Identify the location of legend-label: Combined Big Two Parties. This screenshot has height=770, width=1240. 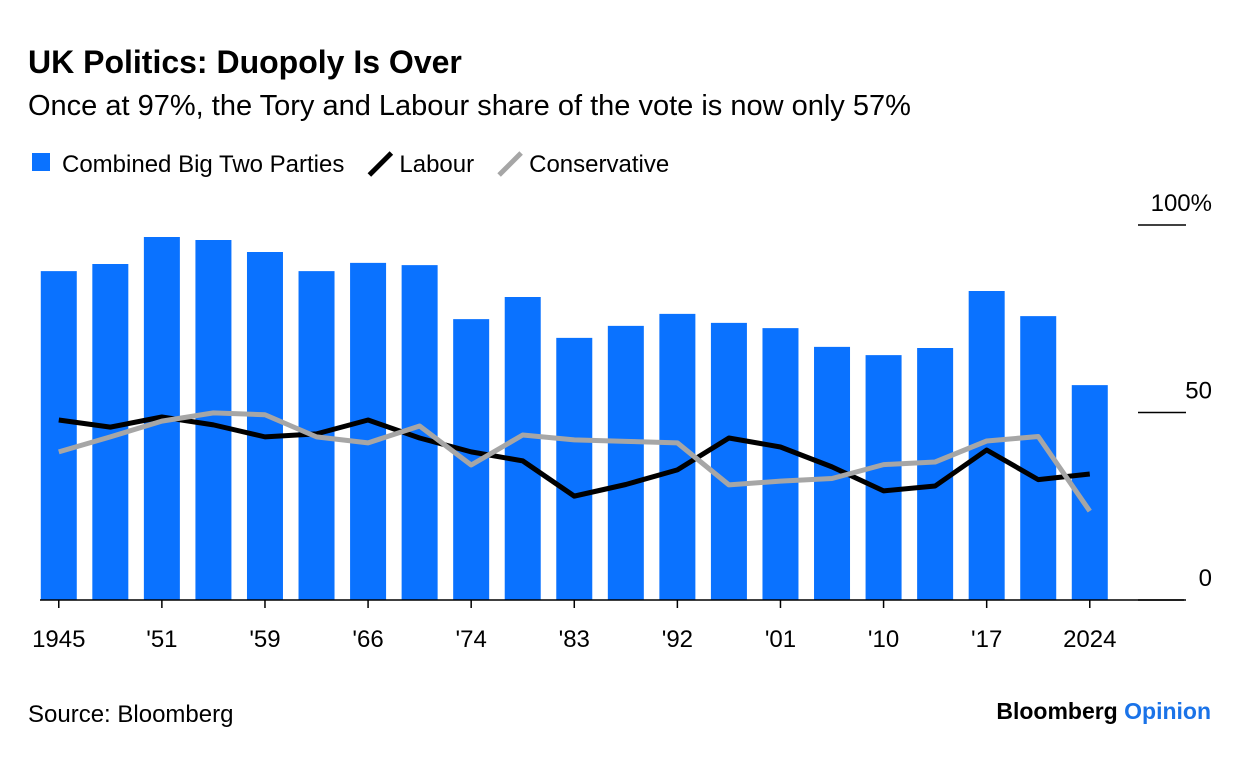
(203, 164).